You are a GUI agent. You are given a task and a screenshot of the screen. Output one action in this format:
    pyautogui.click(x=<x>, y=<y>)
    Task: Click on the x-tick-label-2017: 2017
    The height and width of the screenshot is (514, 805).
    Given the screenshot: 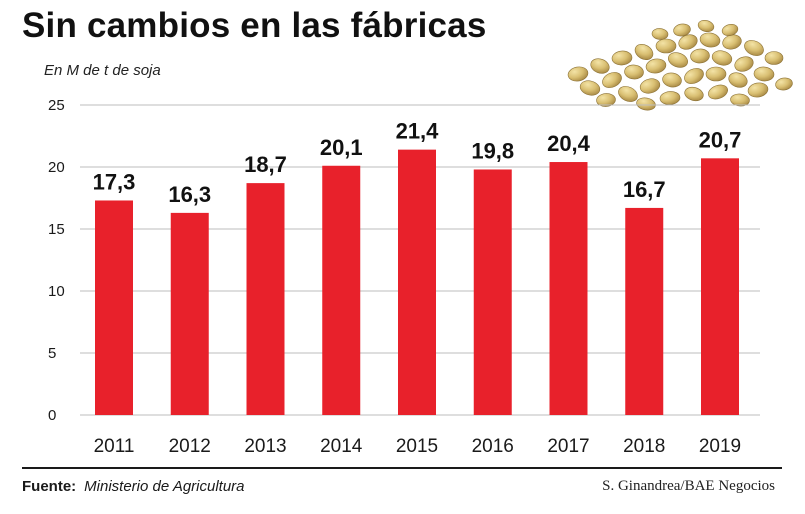 What is the action you would take?
    pyautogui.click(x=568, y=446)
    